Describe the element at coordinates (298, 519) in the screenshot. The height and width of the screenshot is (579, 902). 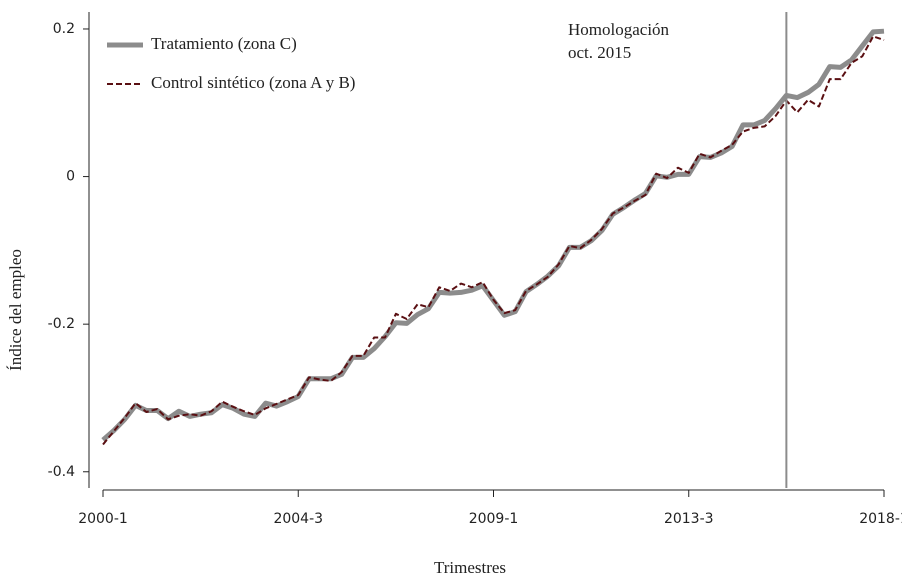
I see `x-tick-label: 2004-3` at that location.